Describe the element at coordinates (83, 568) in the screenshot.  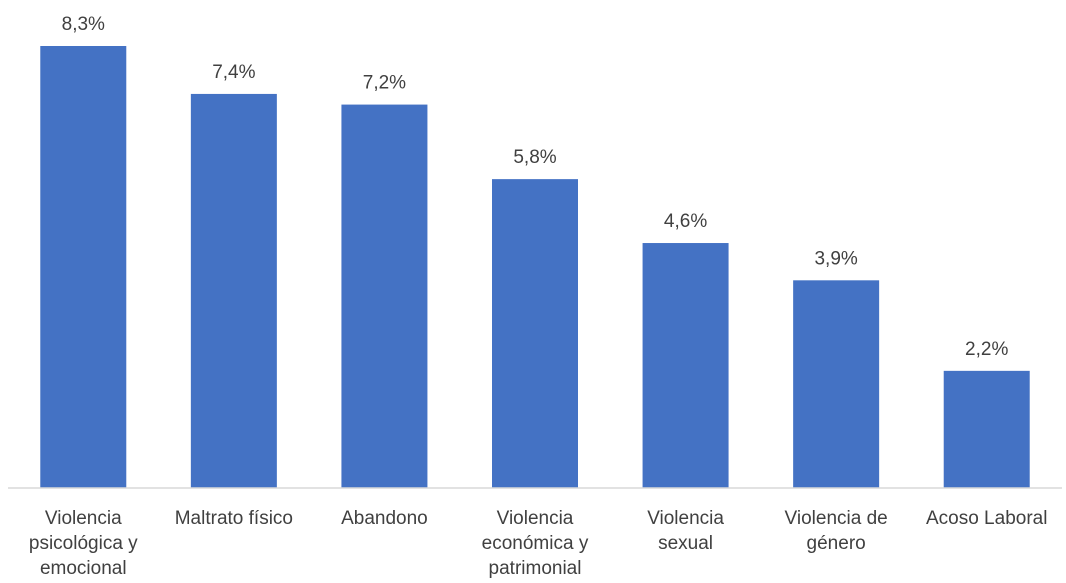
I see `category-label-0-line-2: emocional` at that location.